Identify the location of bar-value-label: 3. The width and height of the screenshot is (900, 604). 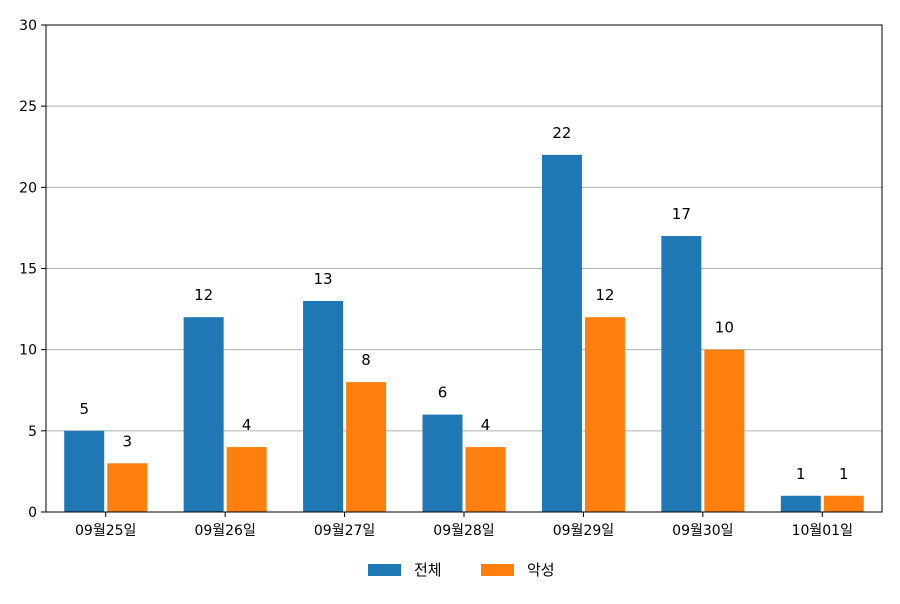
(127, 441).